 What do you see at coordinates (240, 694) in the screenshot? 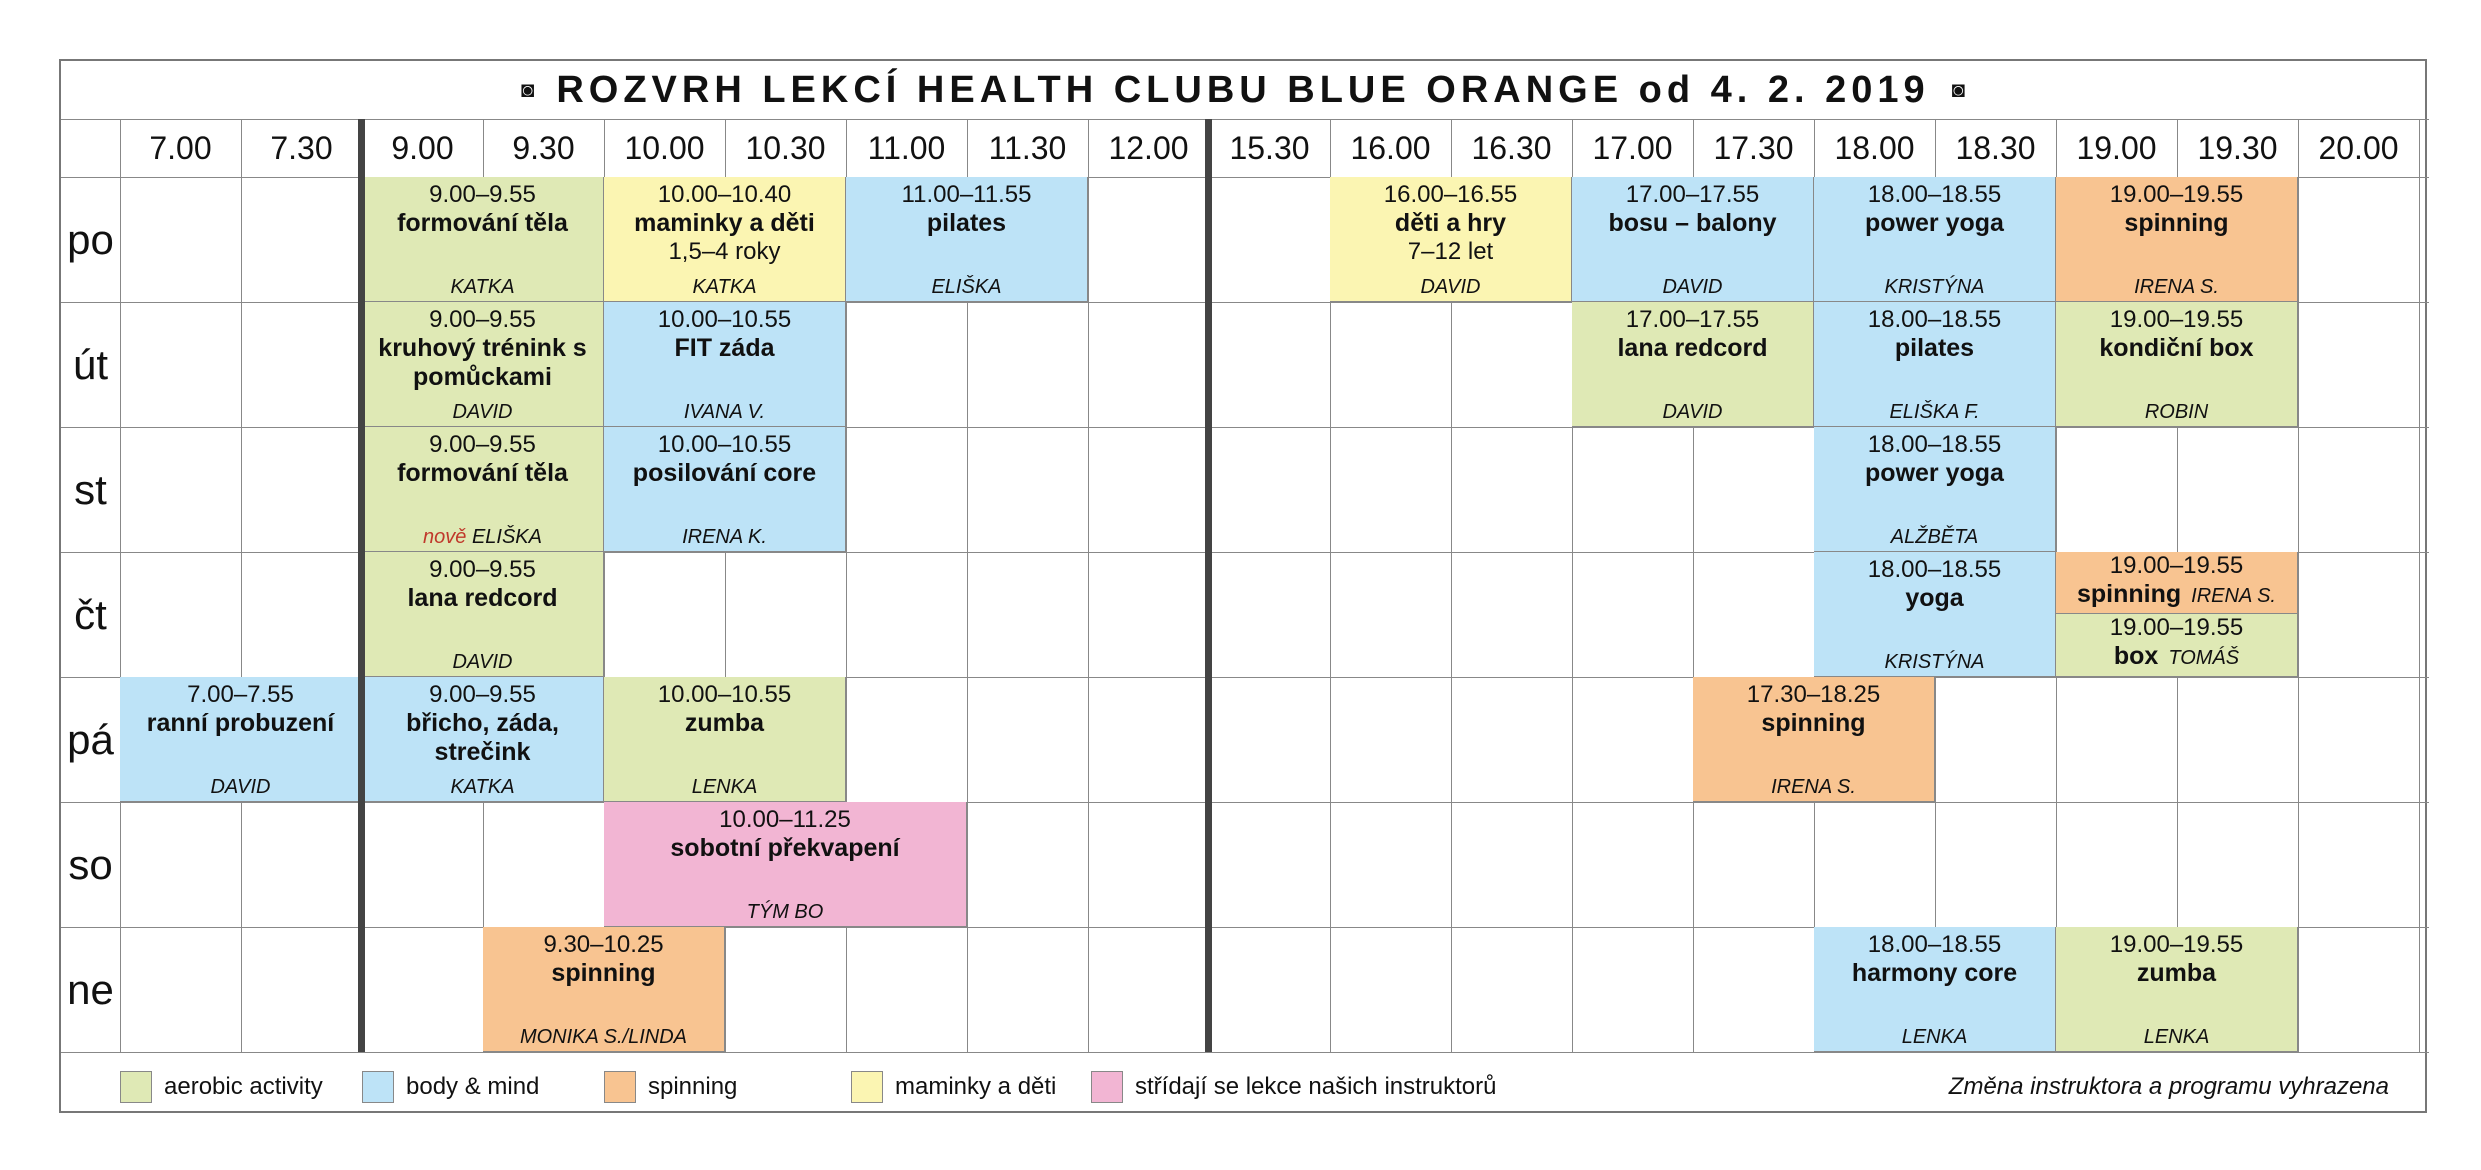
I see `class-time: 7.00–7.55` at bounding box center [240, 694].